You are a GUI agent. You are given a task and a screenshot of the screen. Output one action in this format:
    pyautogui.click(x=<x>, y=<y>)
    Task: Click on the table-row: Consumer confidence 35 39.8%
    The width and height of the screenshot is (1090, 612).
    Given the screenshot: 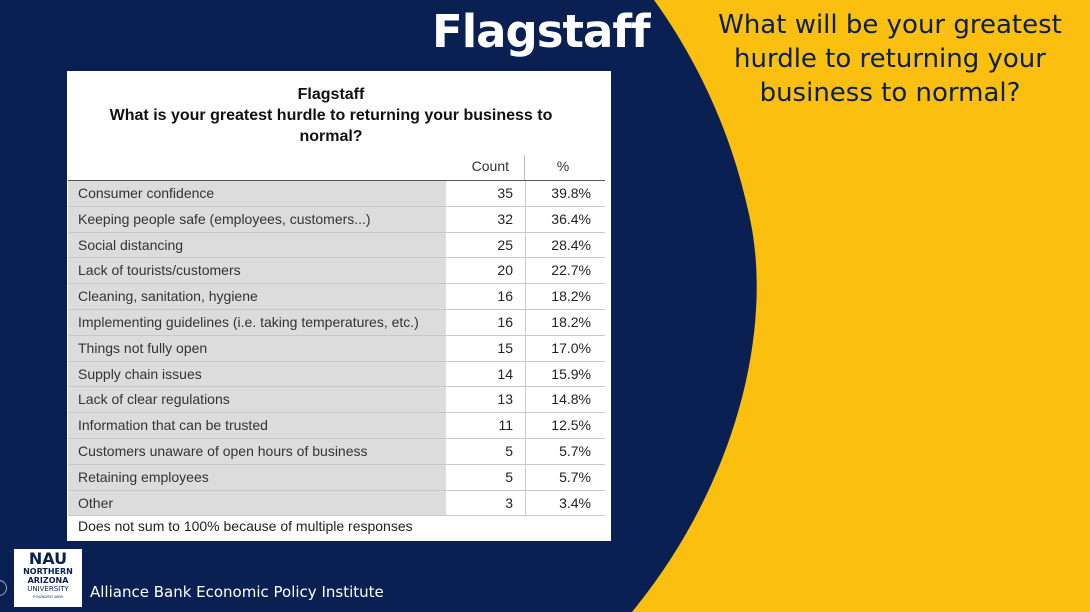 What is the action you would take?
    pyautogui.click(x=336, y=194)
    